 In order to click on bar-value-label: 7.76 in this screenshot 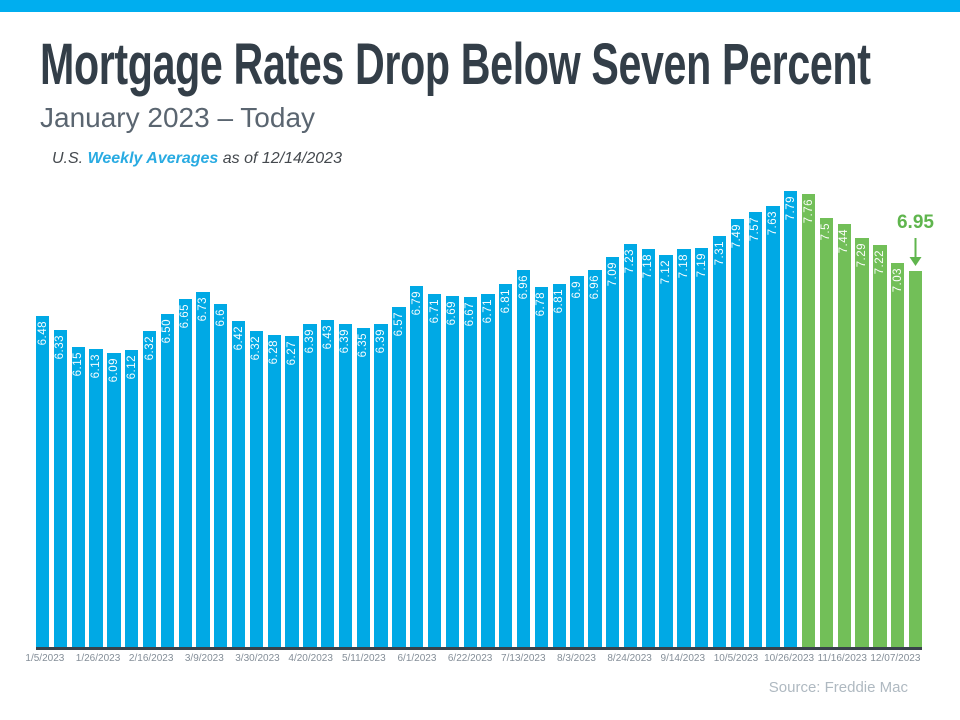, I will do `click(808, 210)`.